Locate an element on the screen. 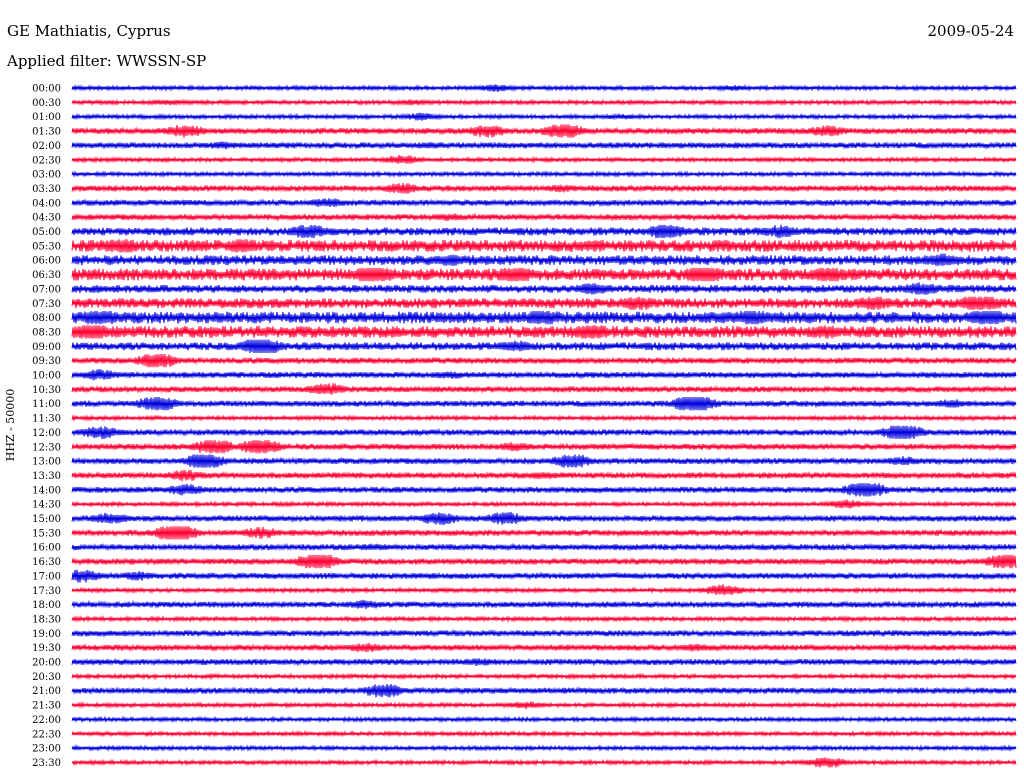  row-time-label: 13:00 is located at coordinates (46, 462).